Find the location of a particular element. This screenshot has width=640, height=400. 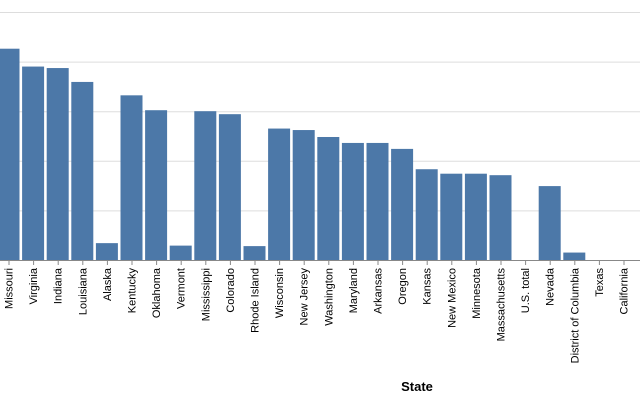

x-tick-label: Mississippi is located at coordinates (206, 294).